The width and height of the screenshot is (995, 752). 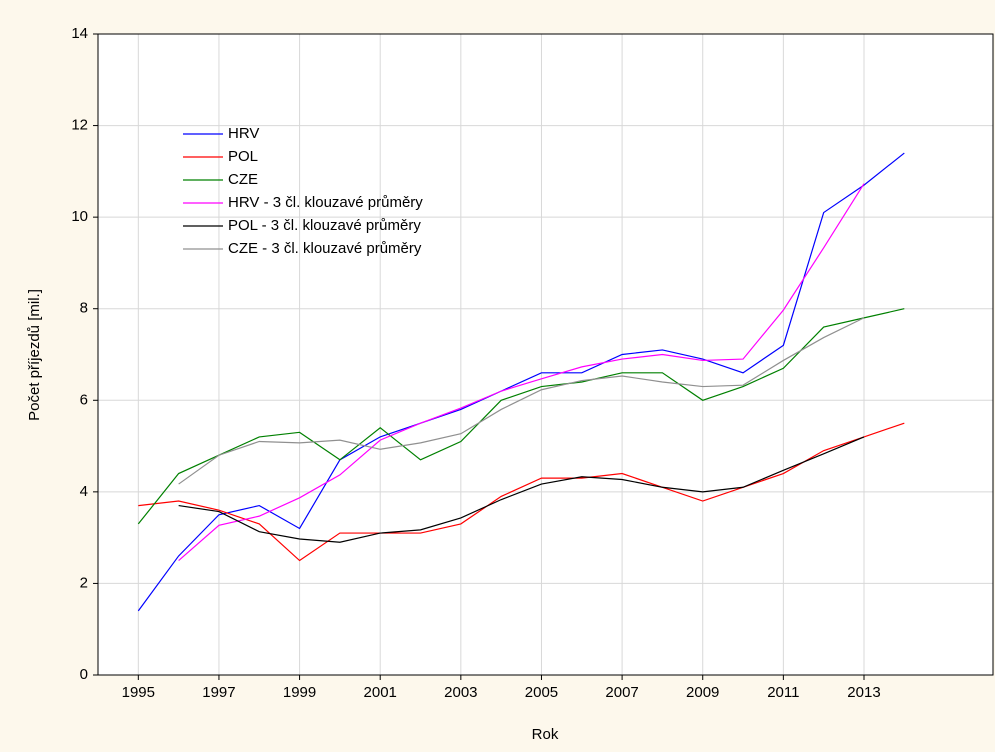 What do you see at coordinates (243, 179) in the screenshot?
I see `legend-label: CZE` at bounding box center [243, 179].